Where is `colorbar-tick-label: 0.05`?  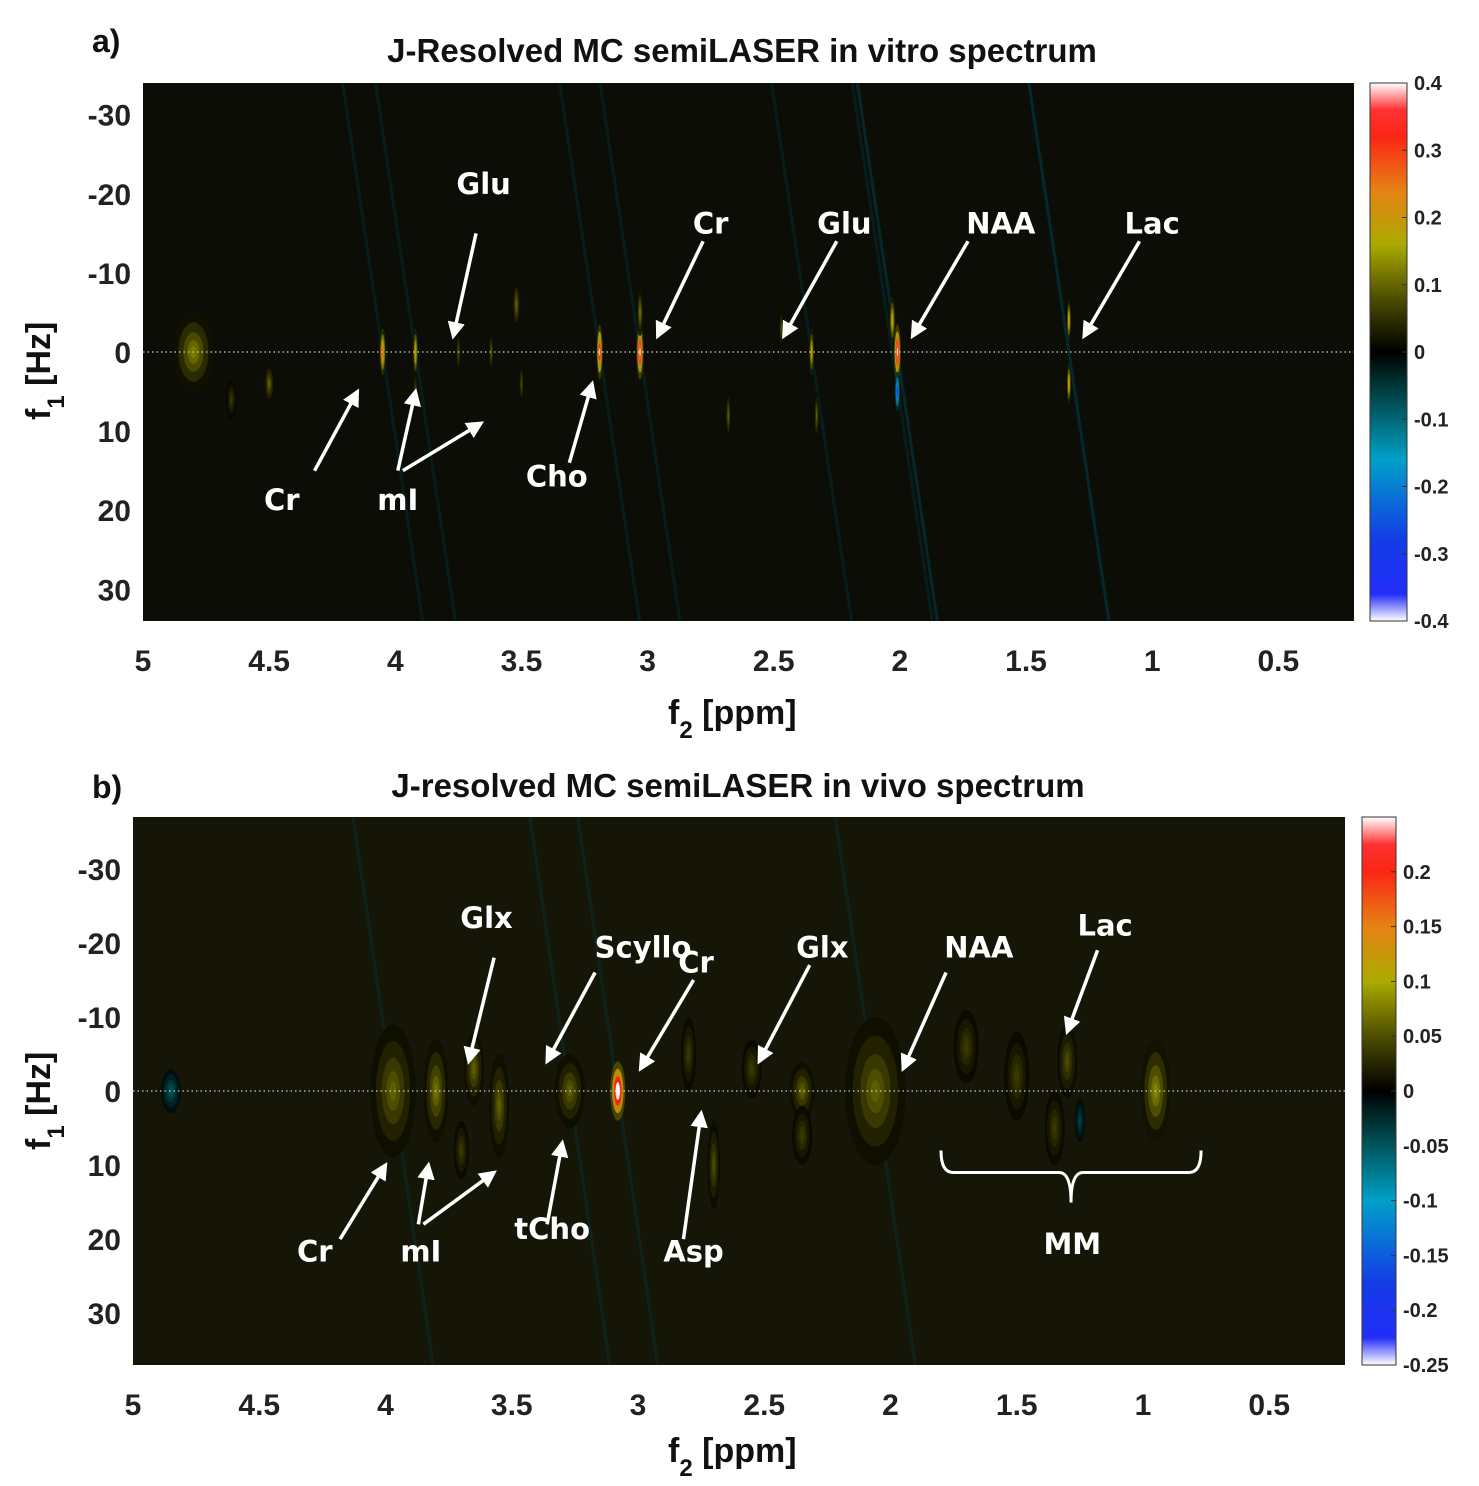
colorbar-tick-label: 0.05 is located at coordinates (1422, 1037).